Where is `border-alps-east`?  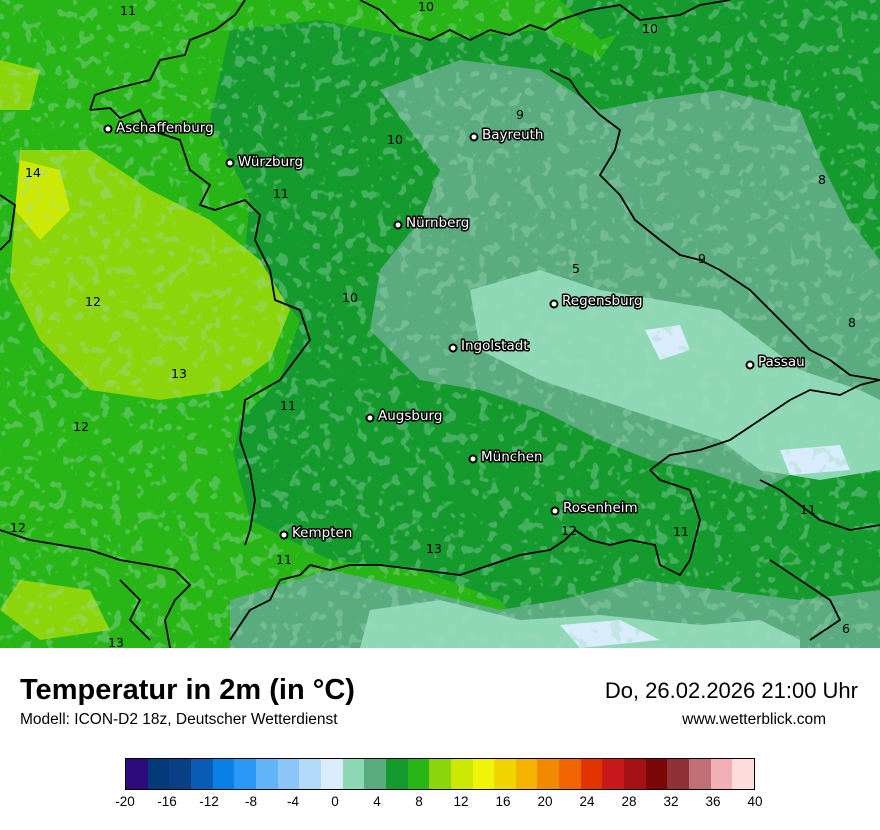
border-alps-east is located at coordinates (805, 600).